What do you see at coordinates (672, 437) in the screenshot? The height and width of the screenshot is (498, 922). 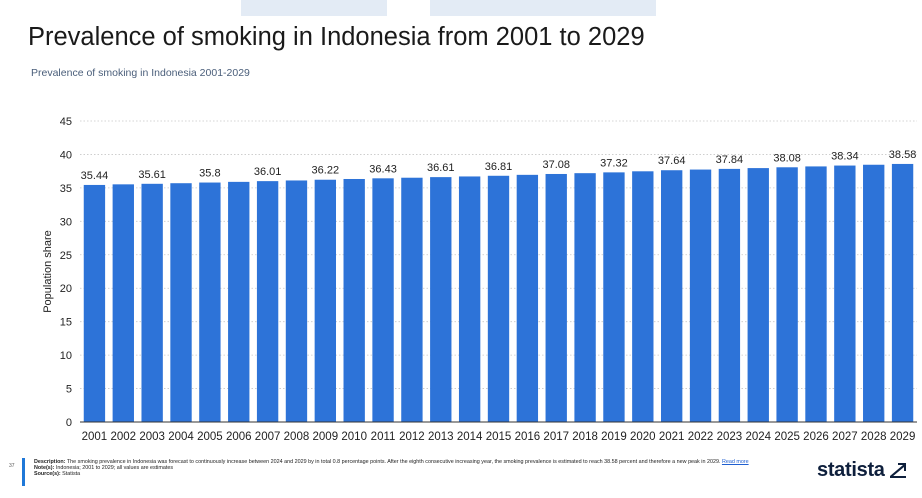 I see `x-tick-label: 2021` at bounding box center [672, 437].